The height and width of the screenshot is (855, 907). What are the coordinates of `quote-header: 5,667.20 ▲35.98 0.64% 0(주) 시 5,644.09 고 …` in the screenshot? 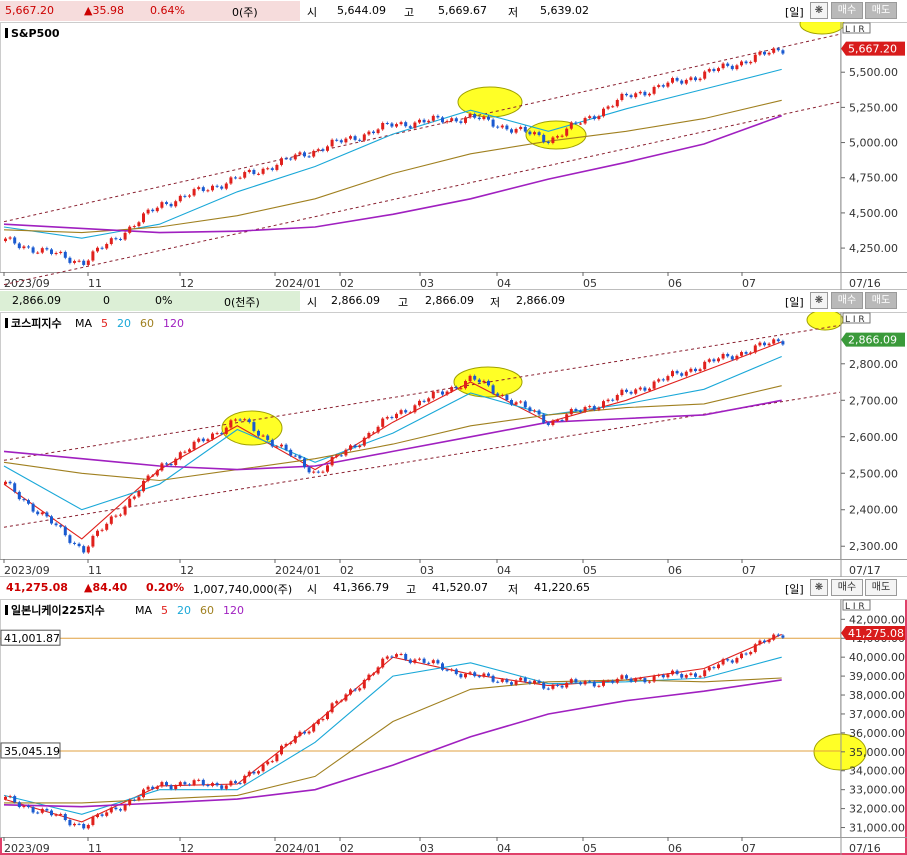 It's located at (453, 11).